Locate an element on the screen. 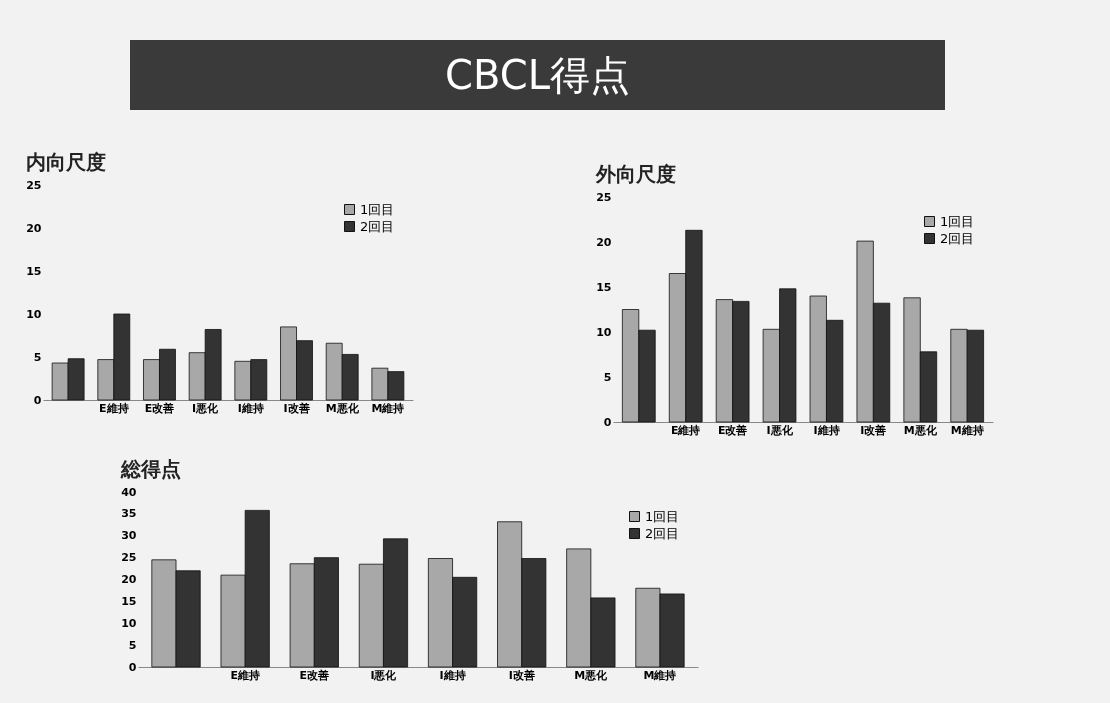  chart-title: 外向尺度 is located at coordinates (635, 174).